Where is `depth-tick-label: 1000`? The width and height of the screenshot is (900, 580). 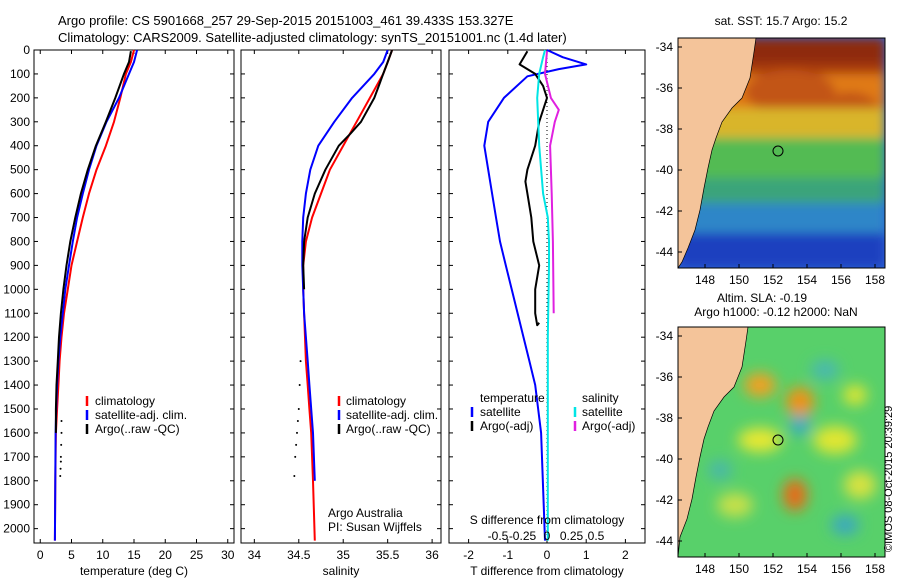 depth-tick-label: 1000 is located at coordinates (16, 289).